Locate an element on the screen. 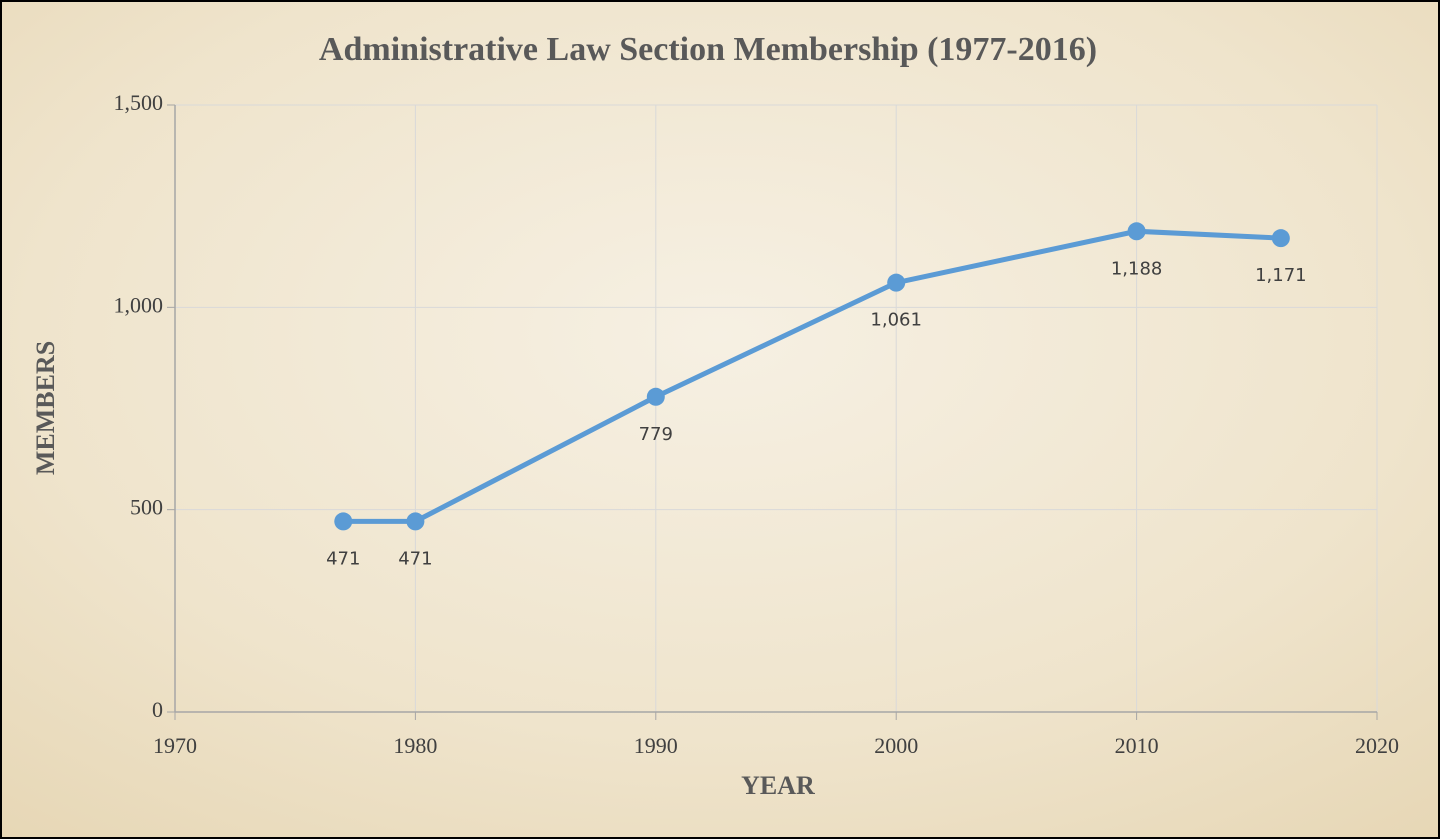  y-tick-label: 500 is located at coordinates (146, 507).